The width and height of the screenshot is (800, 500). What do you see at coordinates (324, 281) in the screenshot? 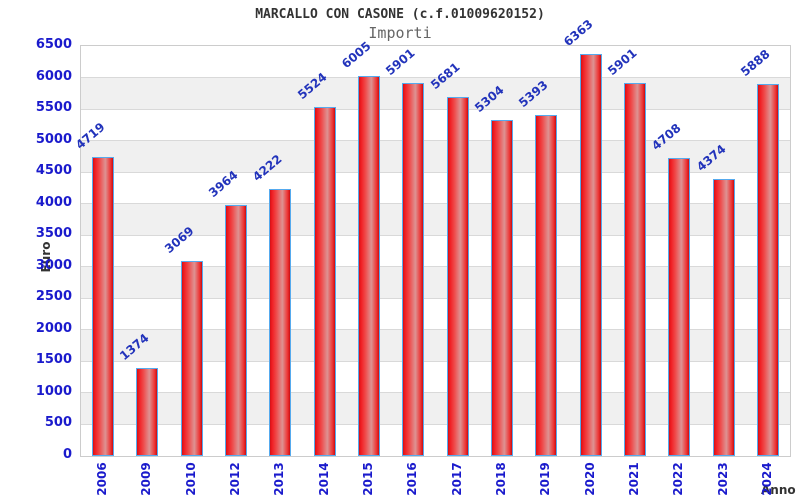
I see `bar-2014` at bounding box center [324, 281].